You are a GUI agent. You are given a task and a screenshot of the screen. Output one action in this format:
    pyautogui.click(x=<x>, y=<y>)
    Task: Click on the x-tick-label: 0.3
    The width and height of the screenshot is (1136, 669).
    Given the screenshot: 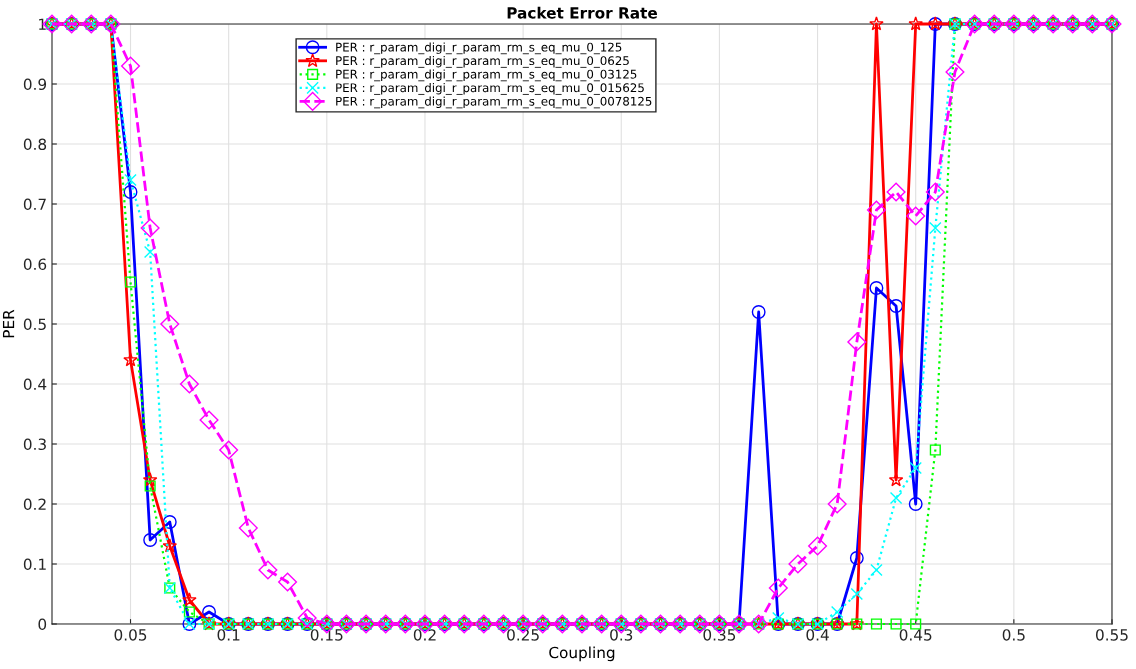 What is the action you would take?
    pyautogui.click(x=621, y=635)
    